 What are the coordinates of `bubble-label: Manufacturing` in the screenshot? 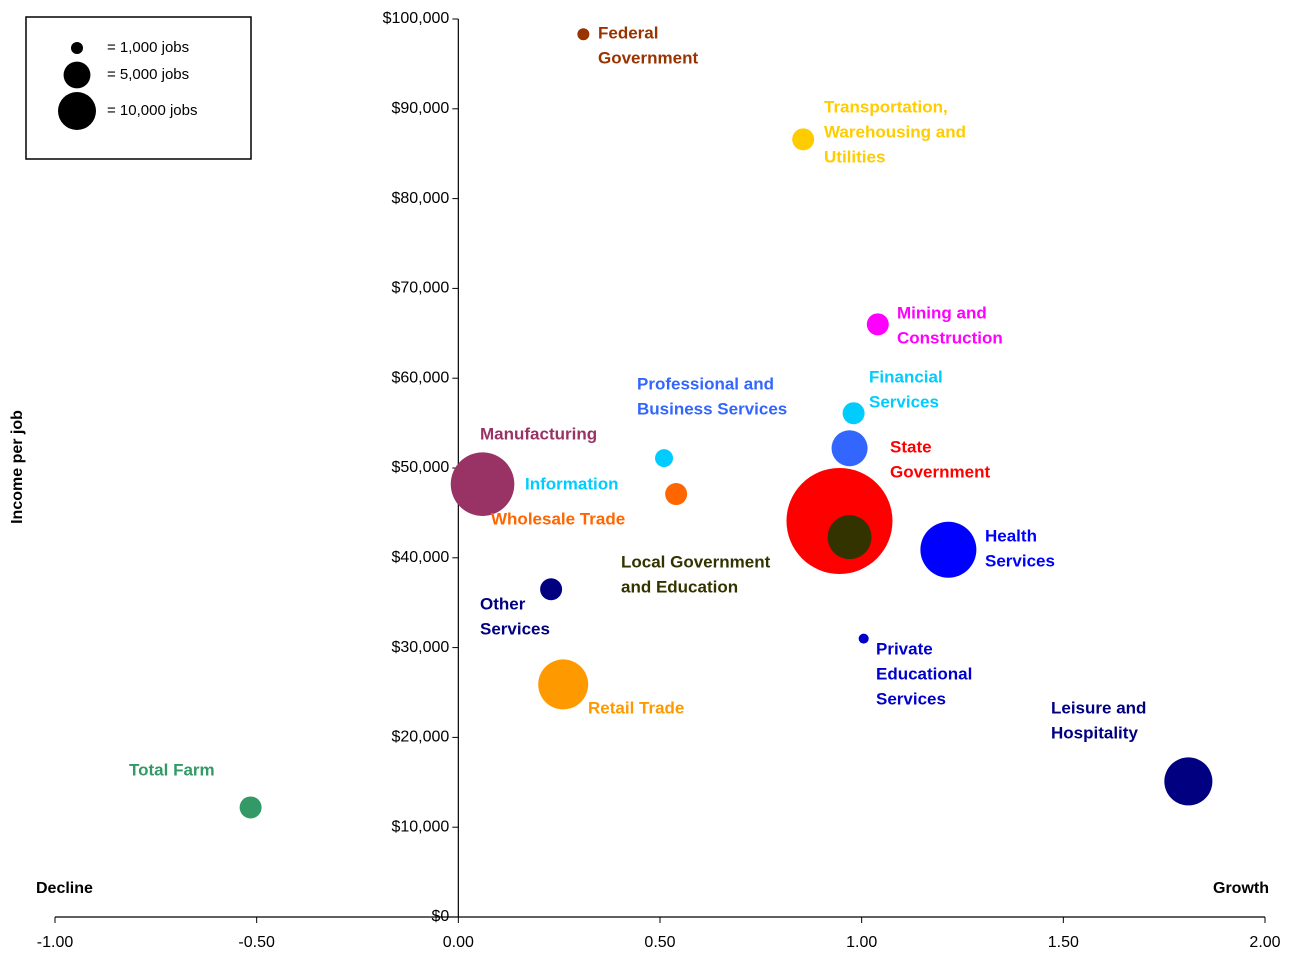 It's located at (538, 433).